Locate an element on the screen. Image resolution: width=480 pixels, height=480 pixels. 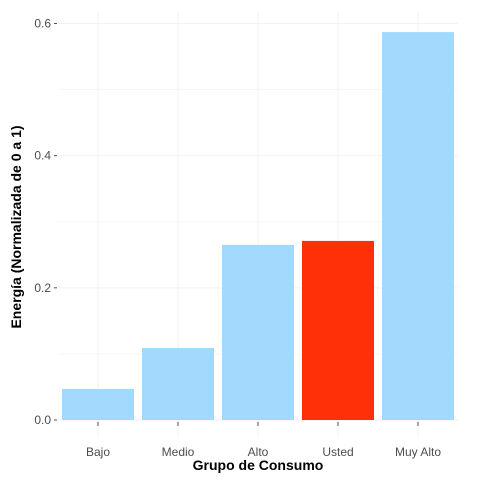
y-tick-label: 0.2 is located at coordinates (42, 288).